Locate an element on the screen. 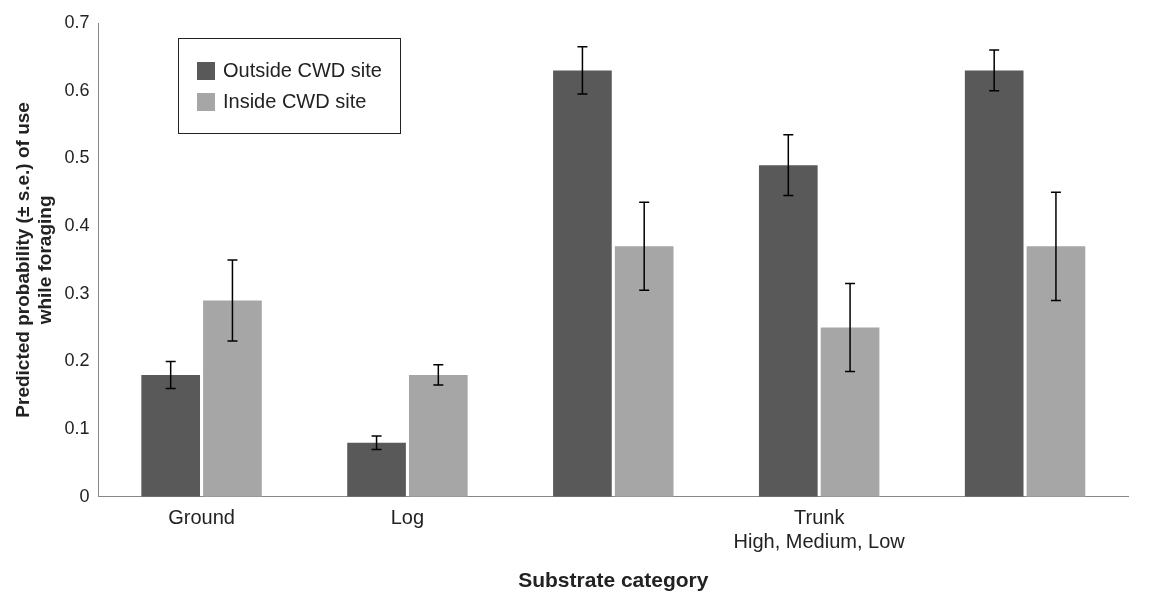 The height and width of the screenshot is (611, 1159). y-tick-label: 0.3 is located at coordinates (77, 292).